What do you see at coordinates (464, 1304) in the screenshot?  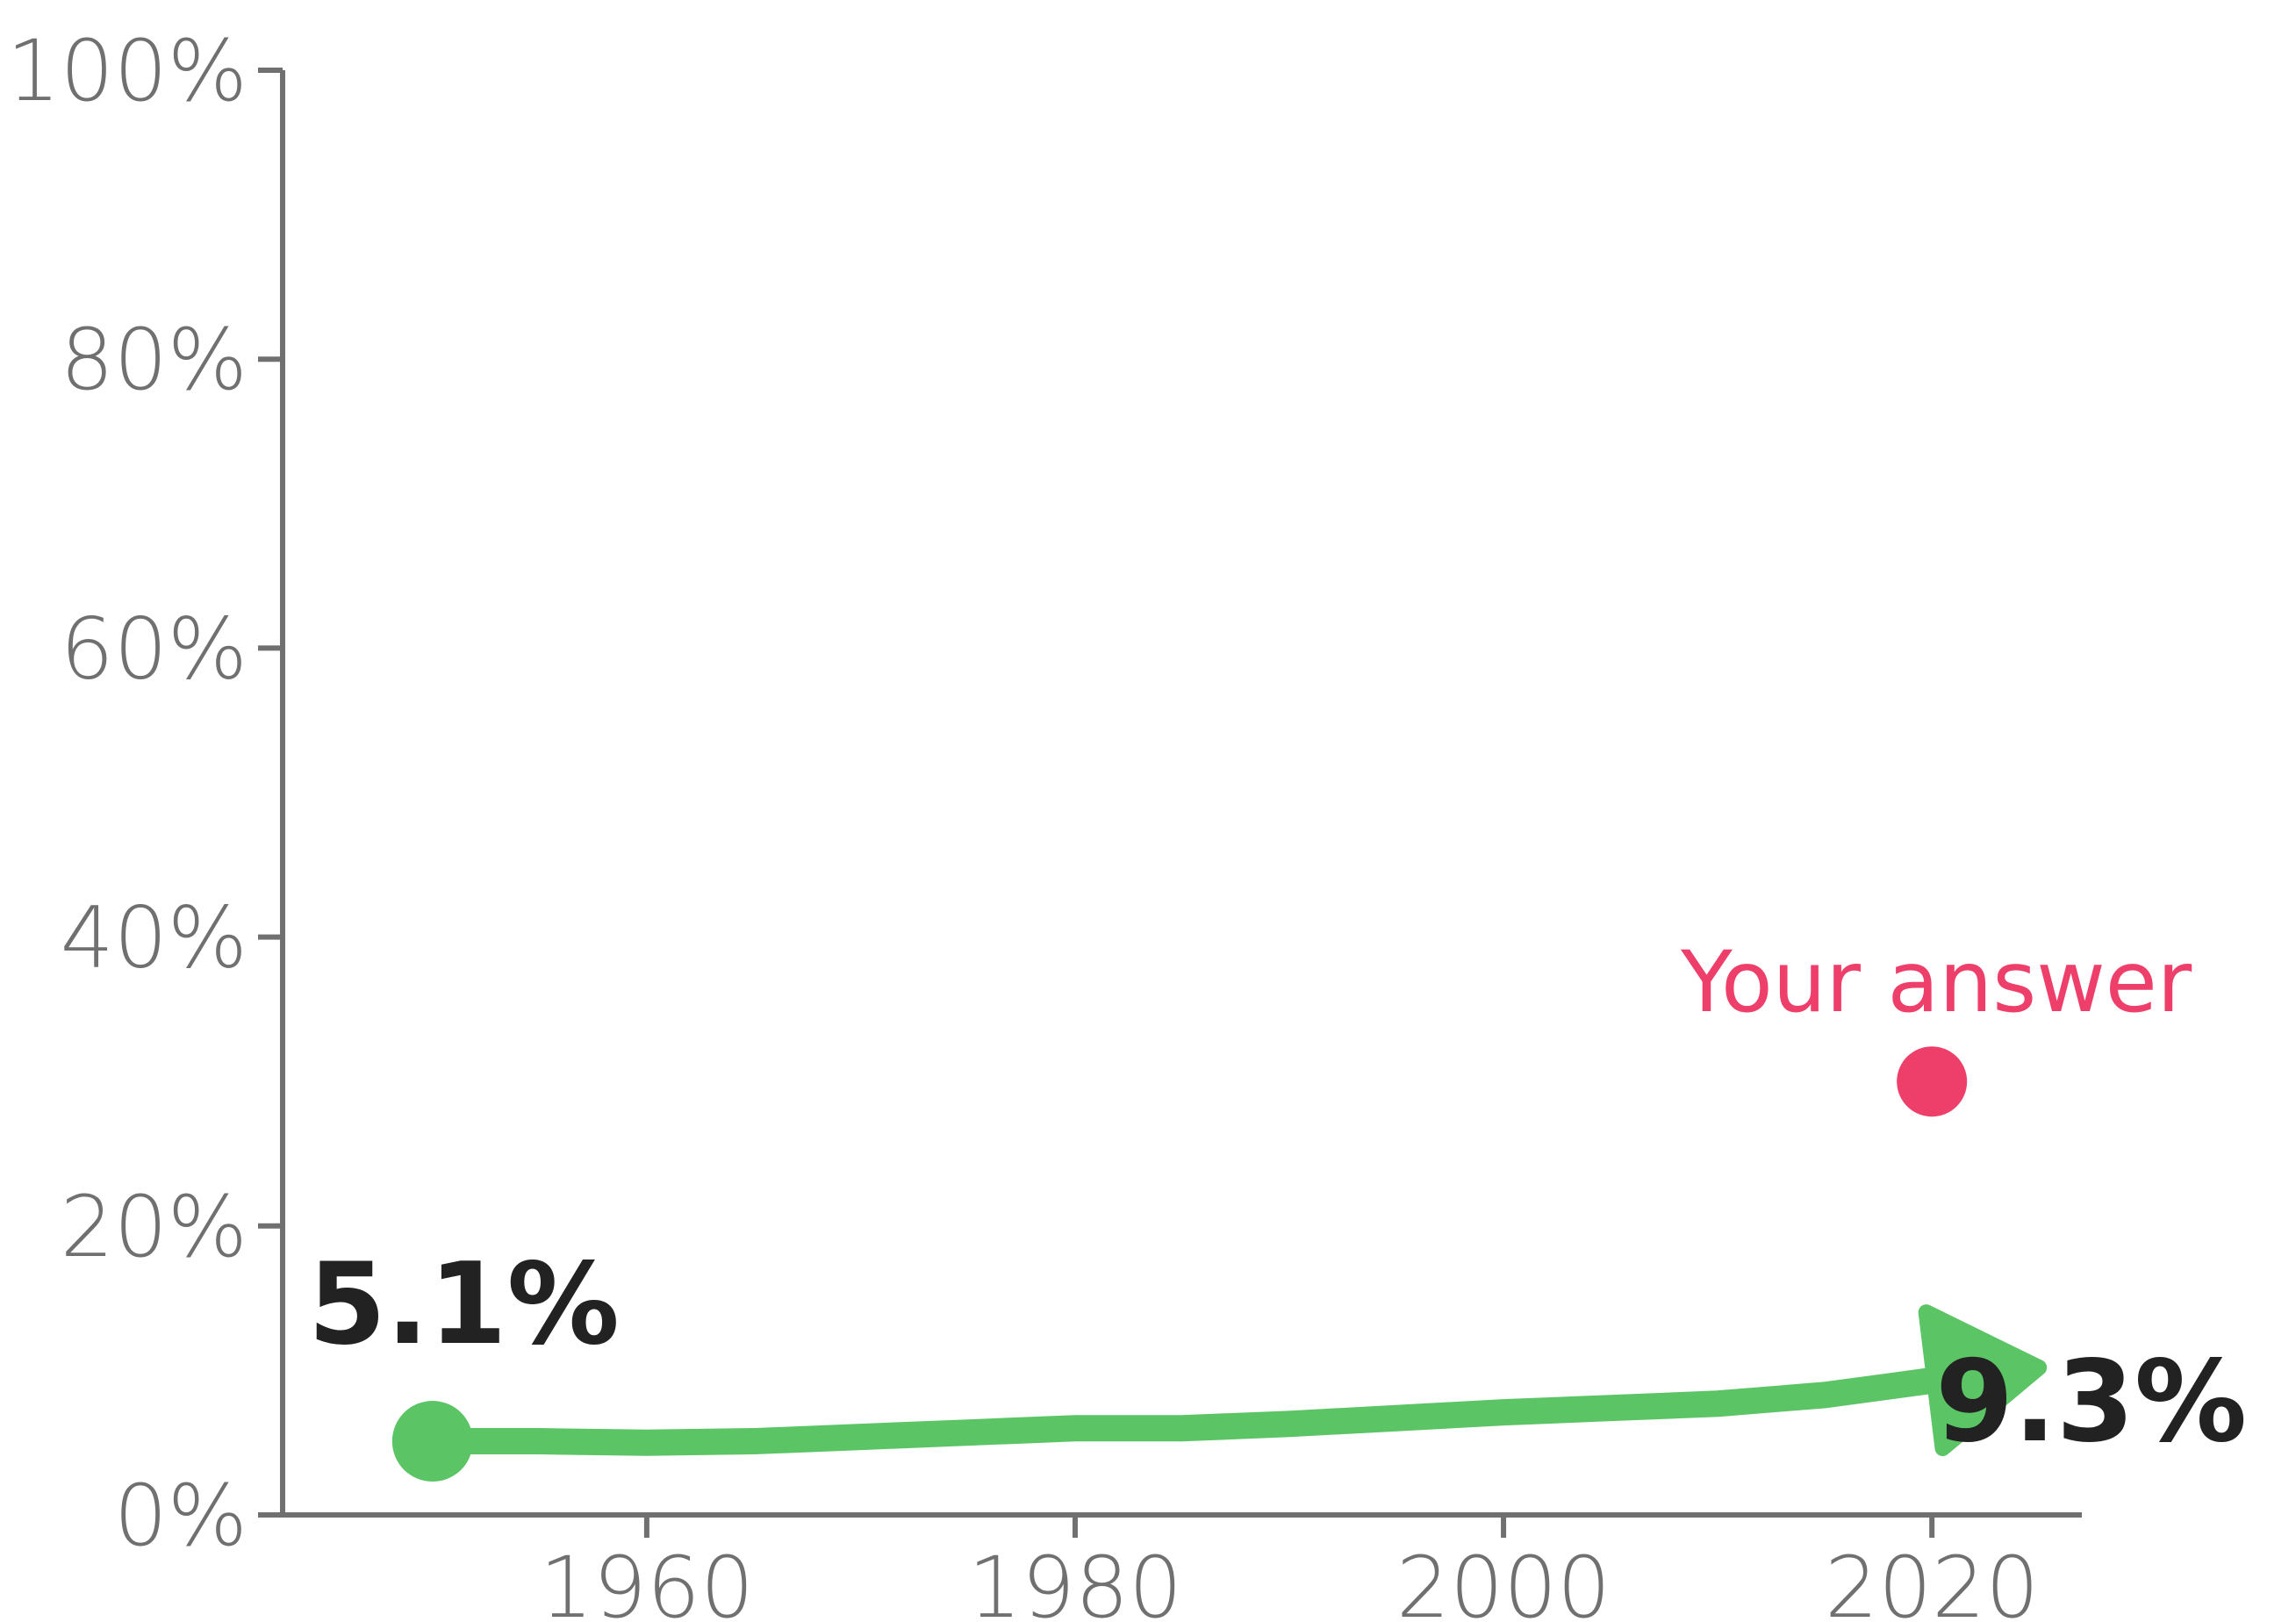 I see `start-value-label: 5.1%` at bounding box center [464, 1304].